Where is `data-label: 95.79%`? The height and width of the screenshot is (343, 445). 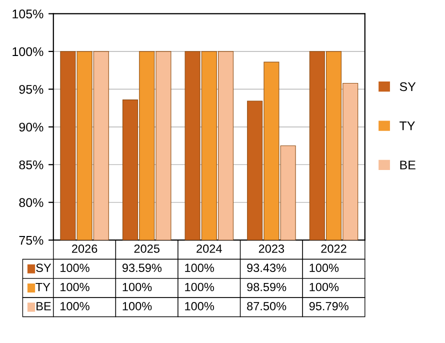
data-label: 95.79% is located at coordinates (328, 306).